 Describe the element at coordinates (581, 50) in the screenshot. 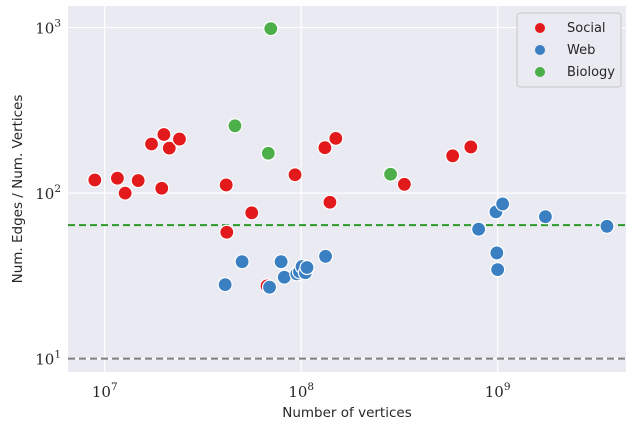

I see `legend-label-web: Web` at that location.